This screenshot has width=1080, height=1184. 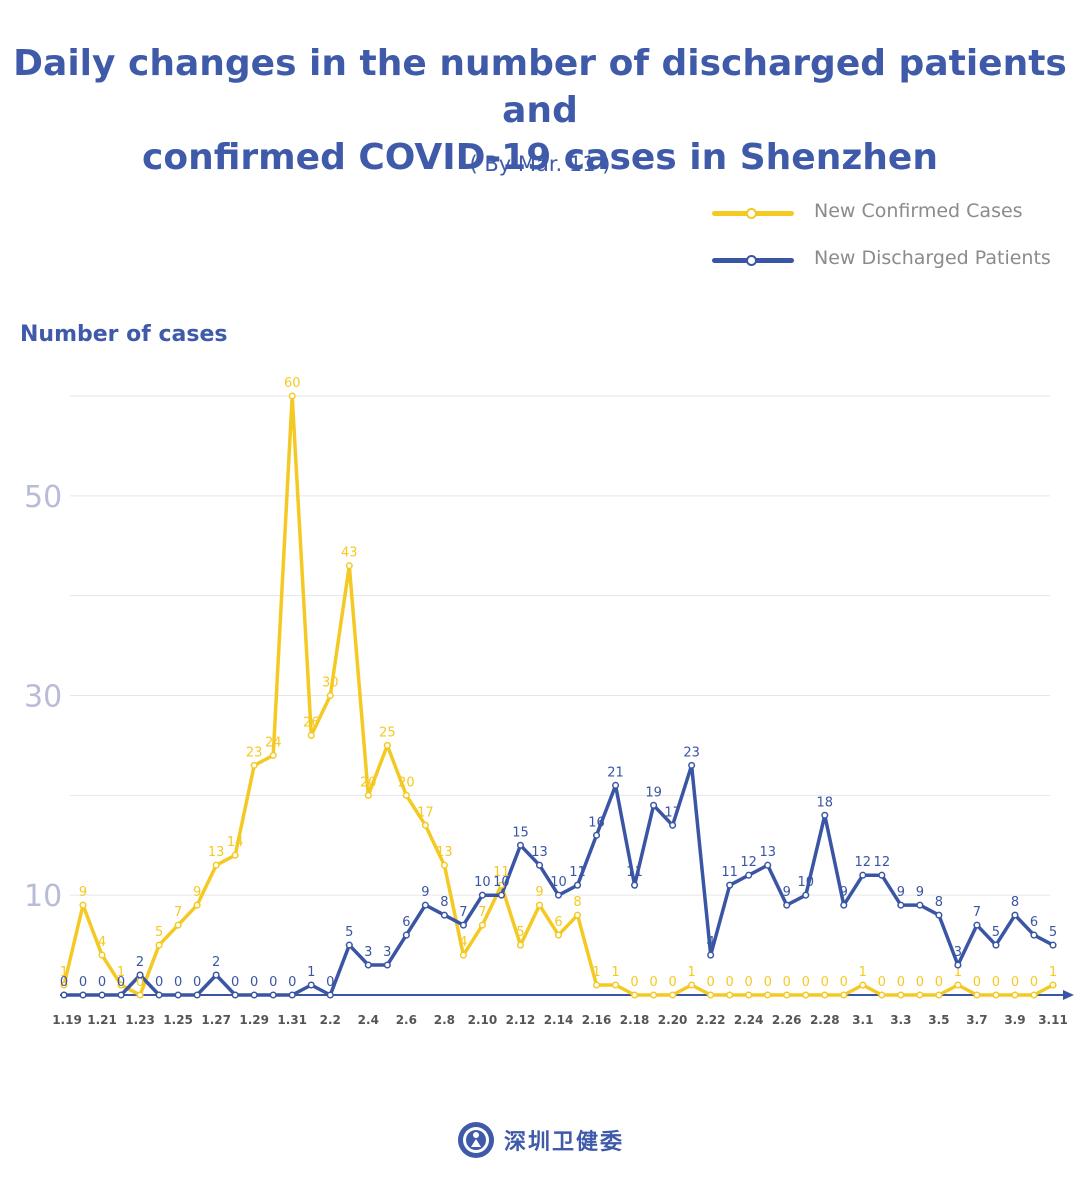 What do you see at coordinates (900, 1020) in the screenshot?
I see `x-tick-label: 3.3` at bounding box center [900, 1020].